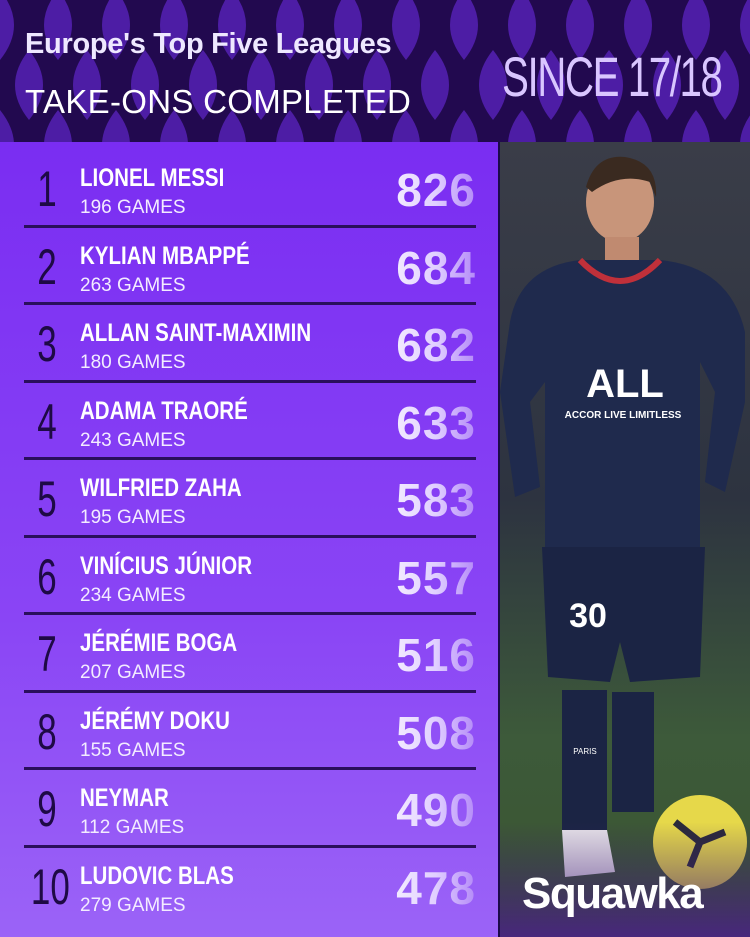 The image size is (750, 937). I want to click on take-ons-value: 478, so click(436, 887).